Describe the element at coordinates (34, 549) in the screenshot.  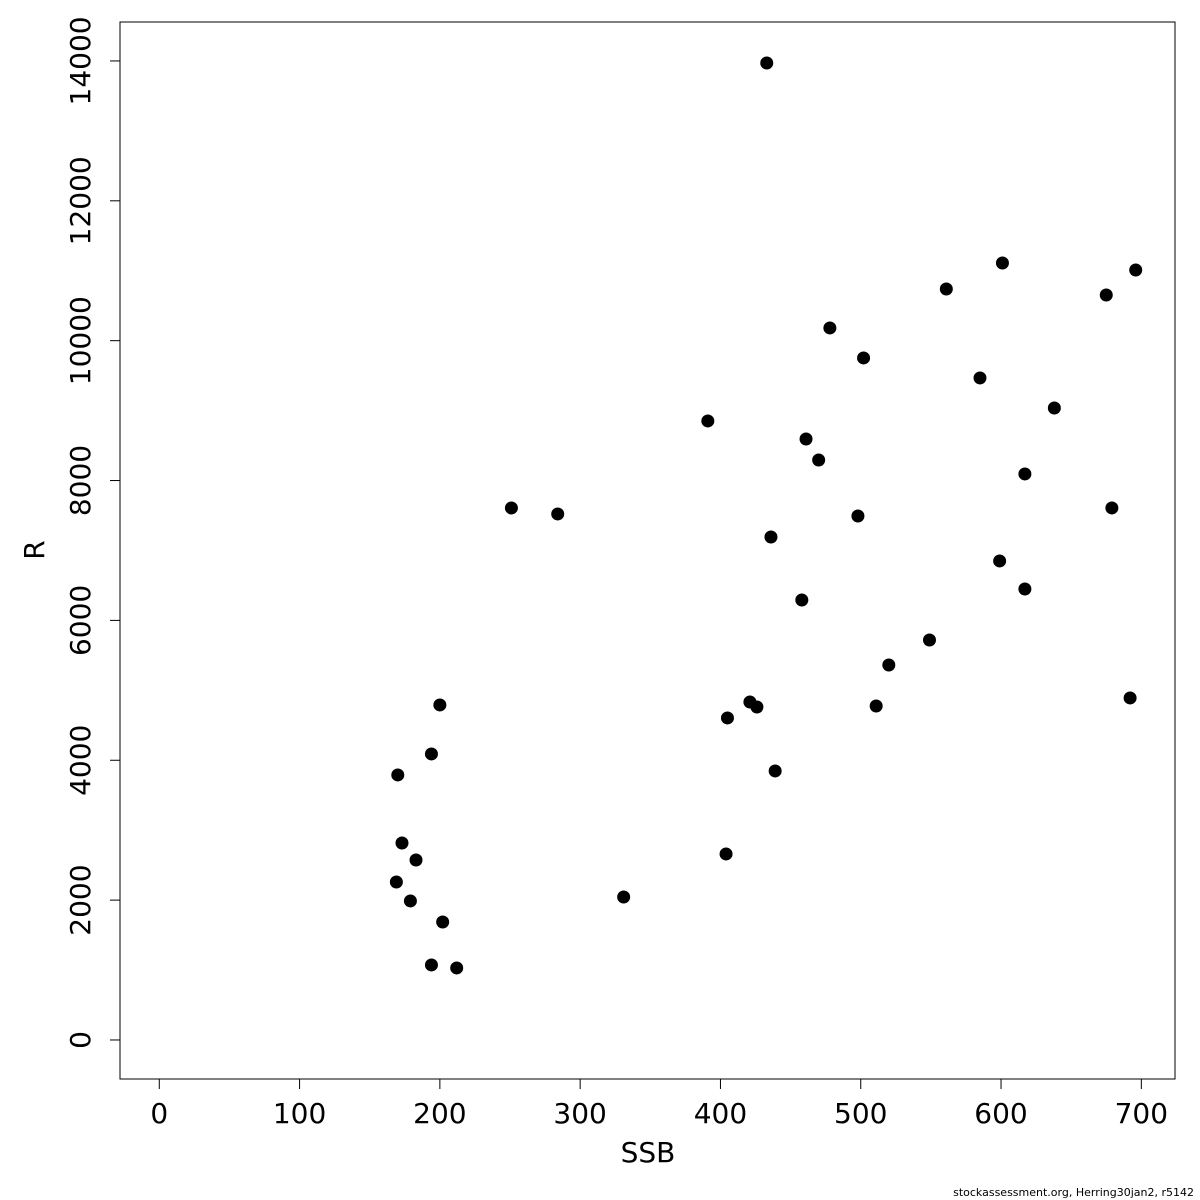
I see `y-axis-label: R` at that location.